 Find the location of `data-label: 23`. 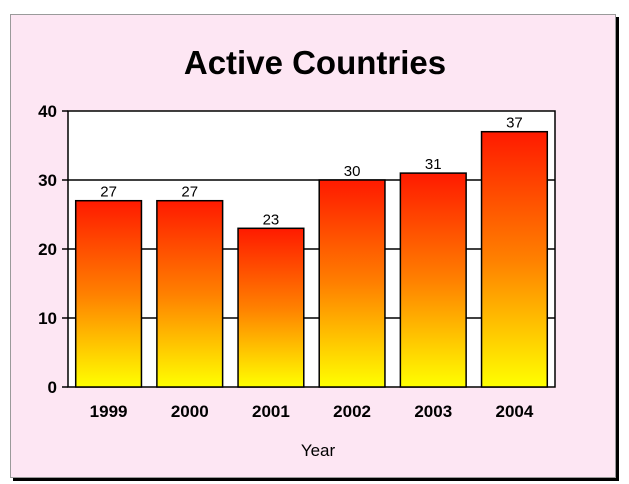

data-label: 23 is located at coordinates (271, 219).